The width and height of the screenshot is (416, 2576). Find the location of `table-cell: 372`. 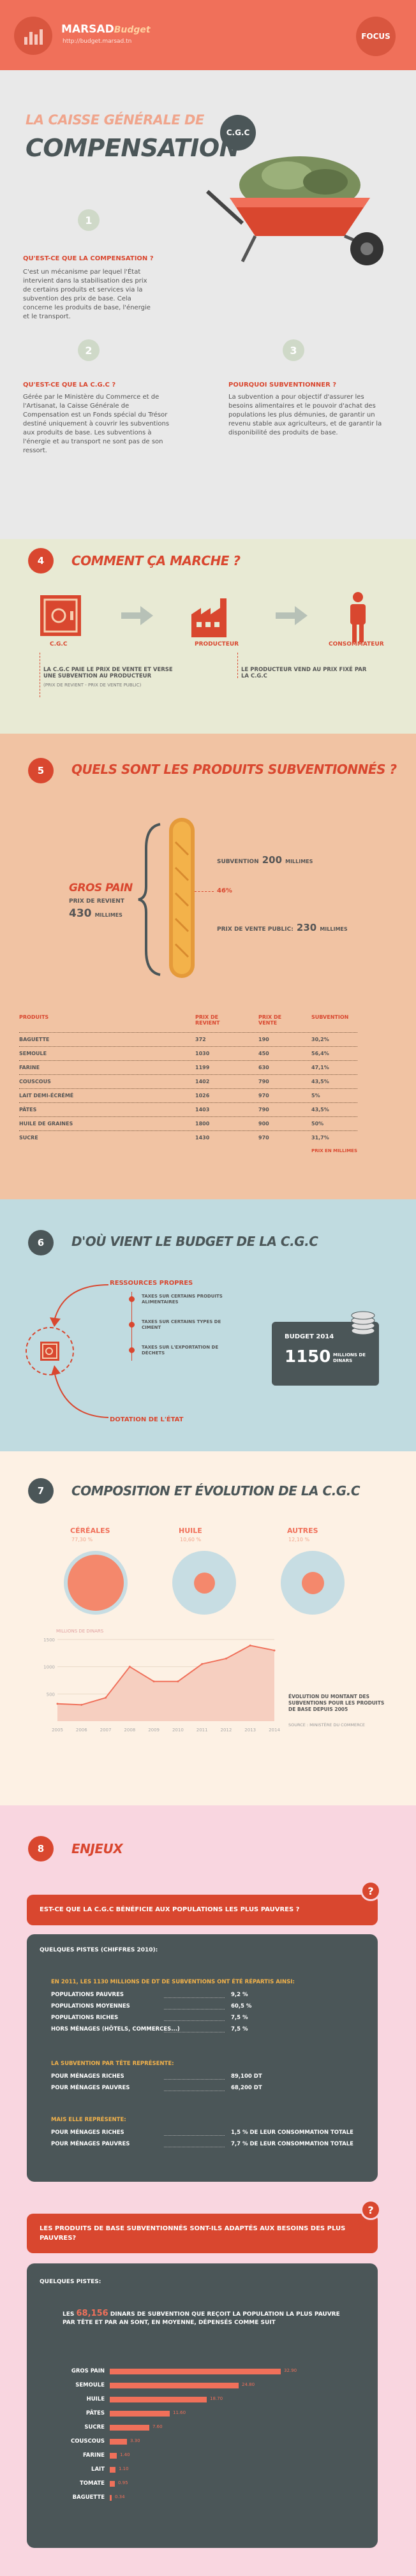

table-cell: 372 is located at coordinates (200, 1039).